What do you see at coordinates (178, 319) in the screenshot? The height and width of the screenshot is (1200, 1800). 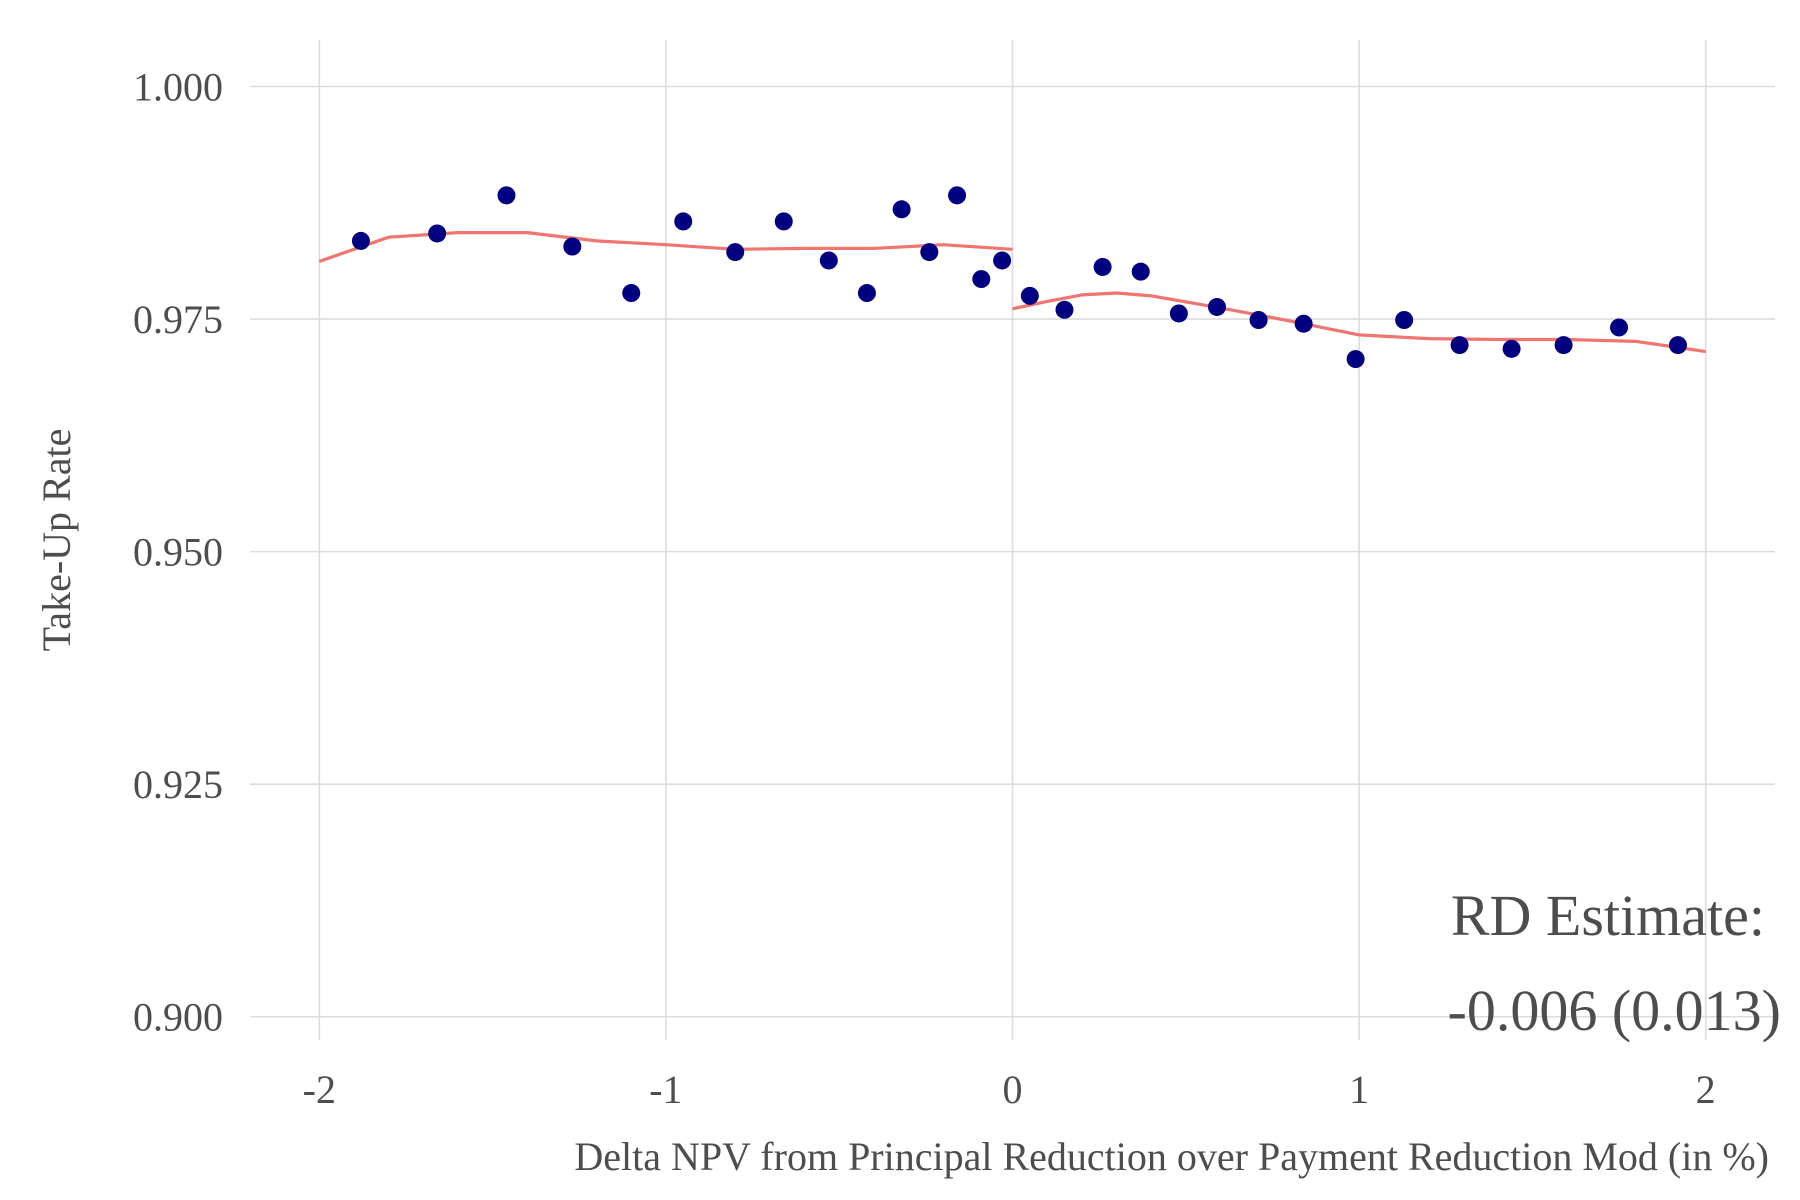 I see `y-tick-label: 0.975` at bounding box center [178, 319].